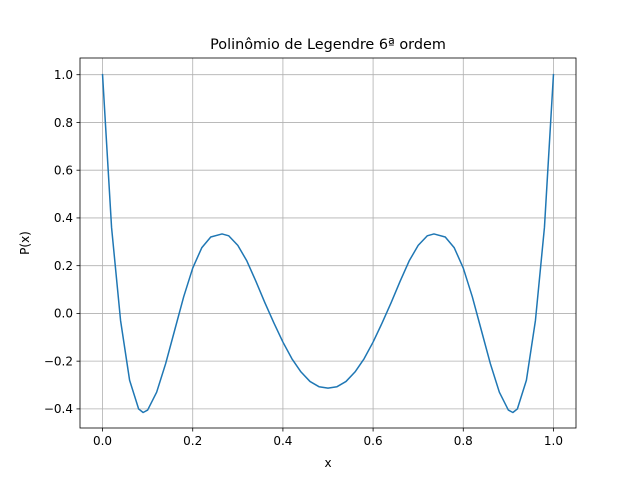 The image size is (640, 480). What do you see at coordinates (328, 45) in the screenshot?
I see `chart-title: Polinômio de Legendre 6ª ordem` at bounding box center [328, 45].